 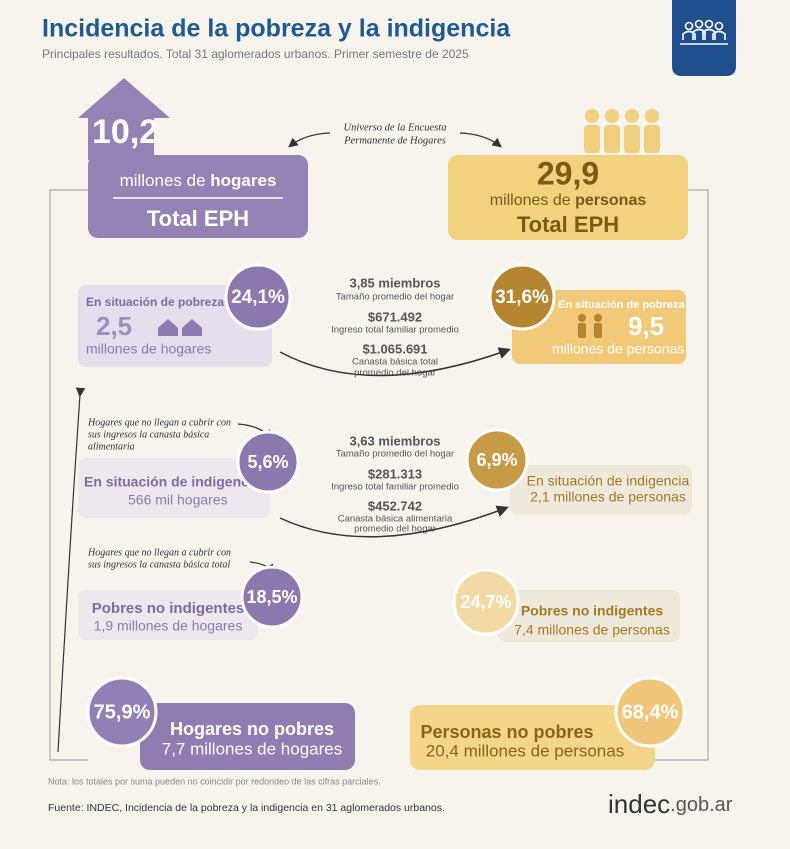 What do you see at coordinates (646, 326) in the screenshot?
I see `value: 9,5` at bounding box center [646, 326].